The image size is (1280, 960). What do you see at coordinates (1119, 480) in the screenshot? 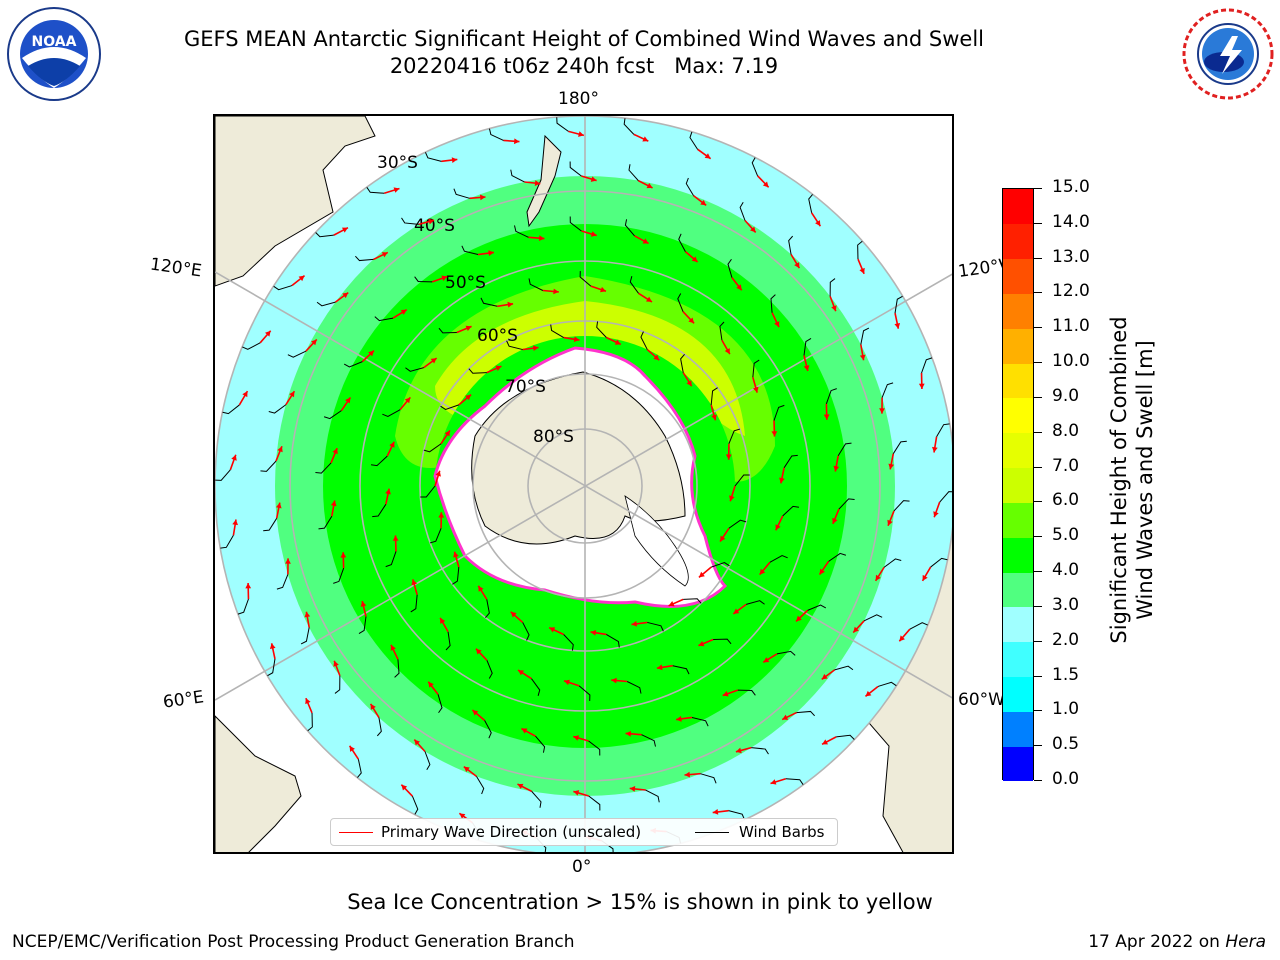
I see `colorbar-title-line1: Significant Height of Combined` at bounding box center [1119, 480].